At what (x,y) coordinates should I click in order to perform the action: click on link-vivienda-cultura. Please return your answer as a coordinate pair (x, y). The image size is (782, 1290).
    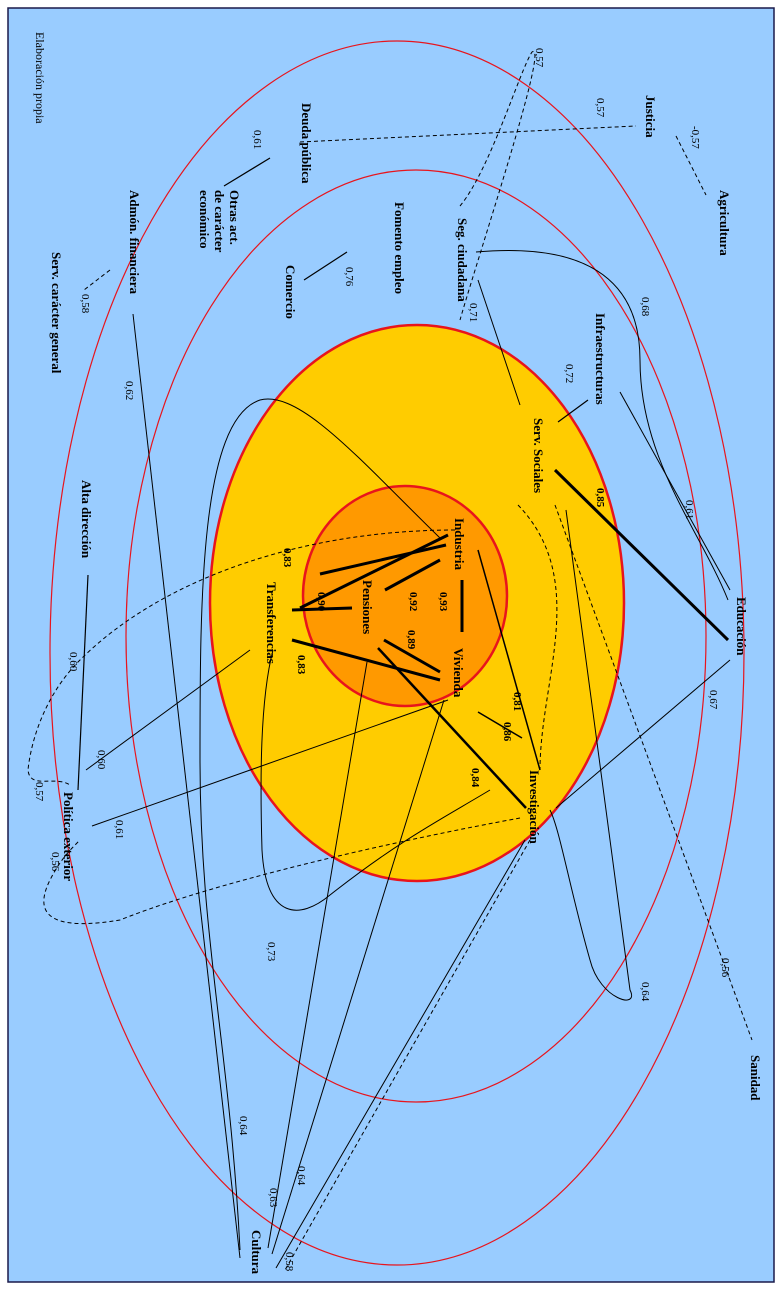
    Looking at the image, I should click on (358, 977).